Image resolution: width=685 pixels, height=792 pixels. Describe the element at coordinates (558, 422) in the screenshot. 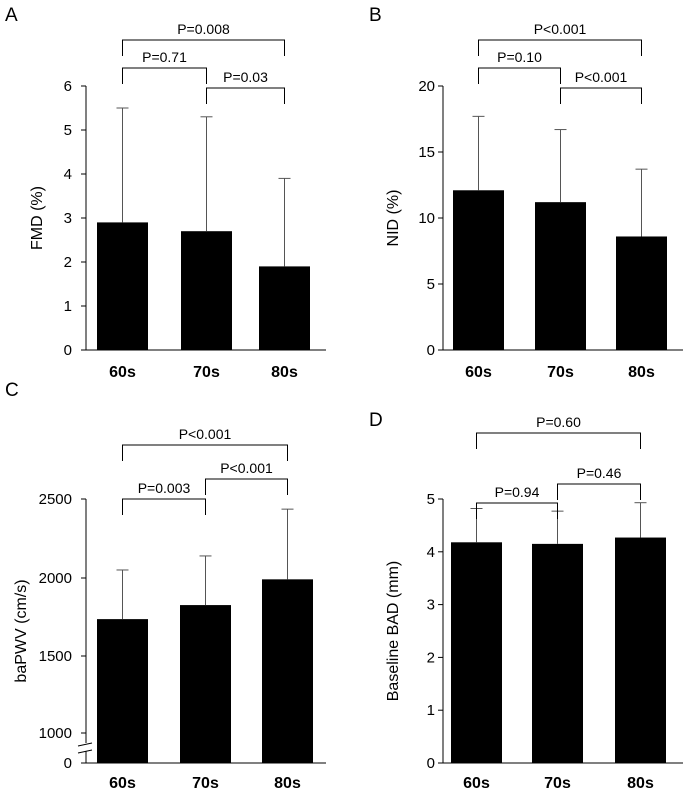

I see `p-value-label: P=0.60` at that location.